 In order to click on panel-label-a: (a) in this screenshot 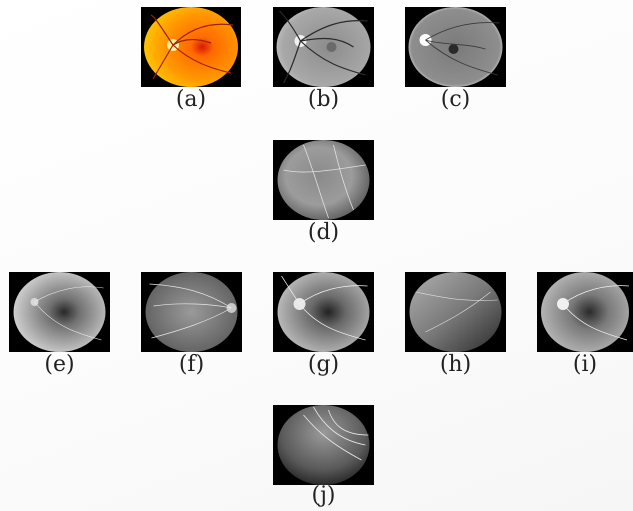, I will do `click(191, 99)`.